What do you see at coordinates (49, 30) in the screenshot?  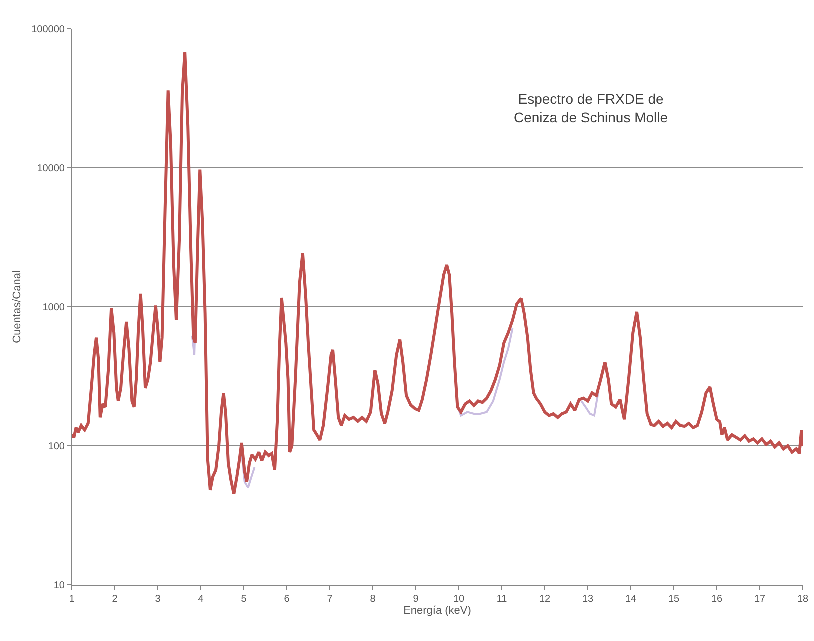 I see `y-tick-label: 100000` at bounding box center [49, 30].